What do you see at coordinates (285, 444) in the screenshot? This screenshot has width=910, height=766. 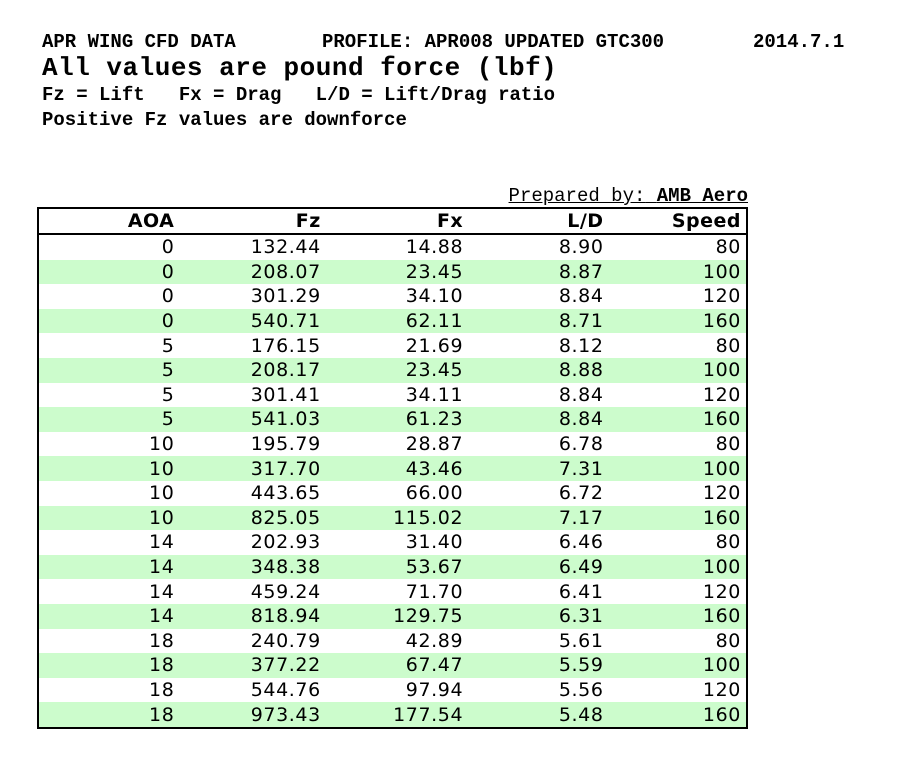 I see `table-cell: 195.79` at bounding box center [285, 444].